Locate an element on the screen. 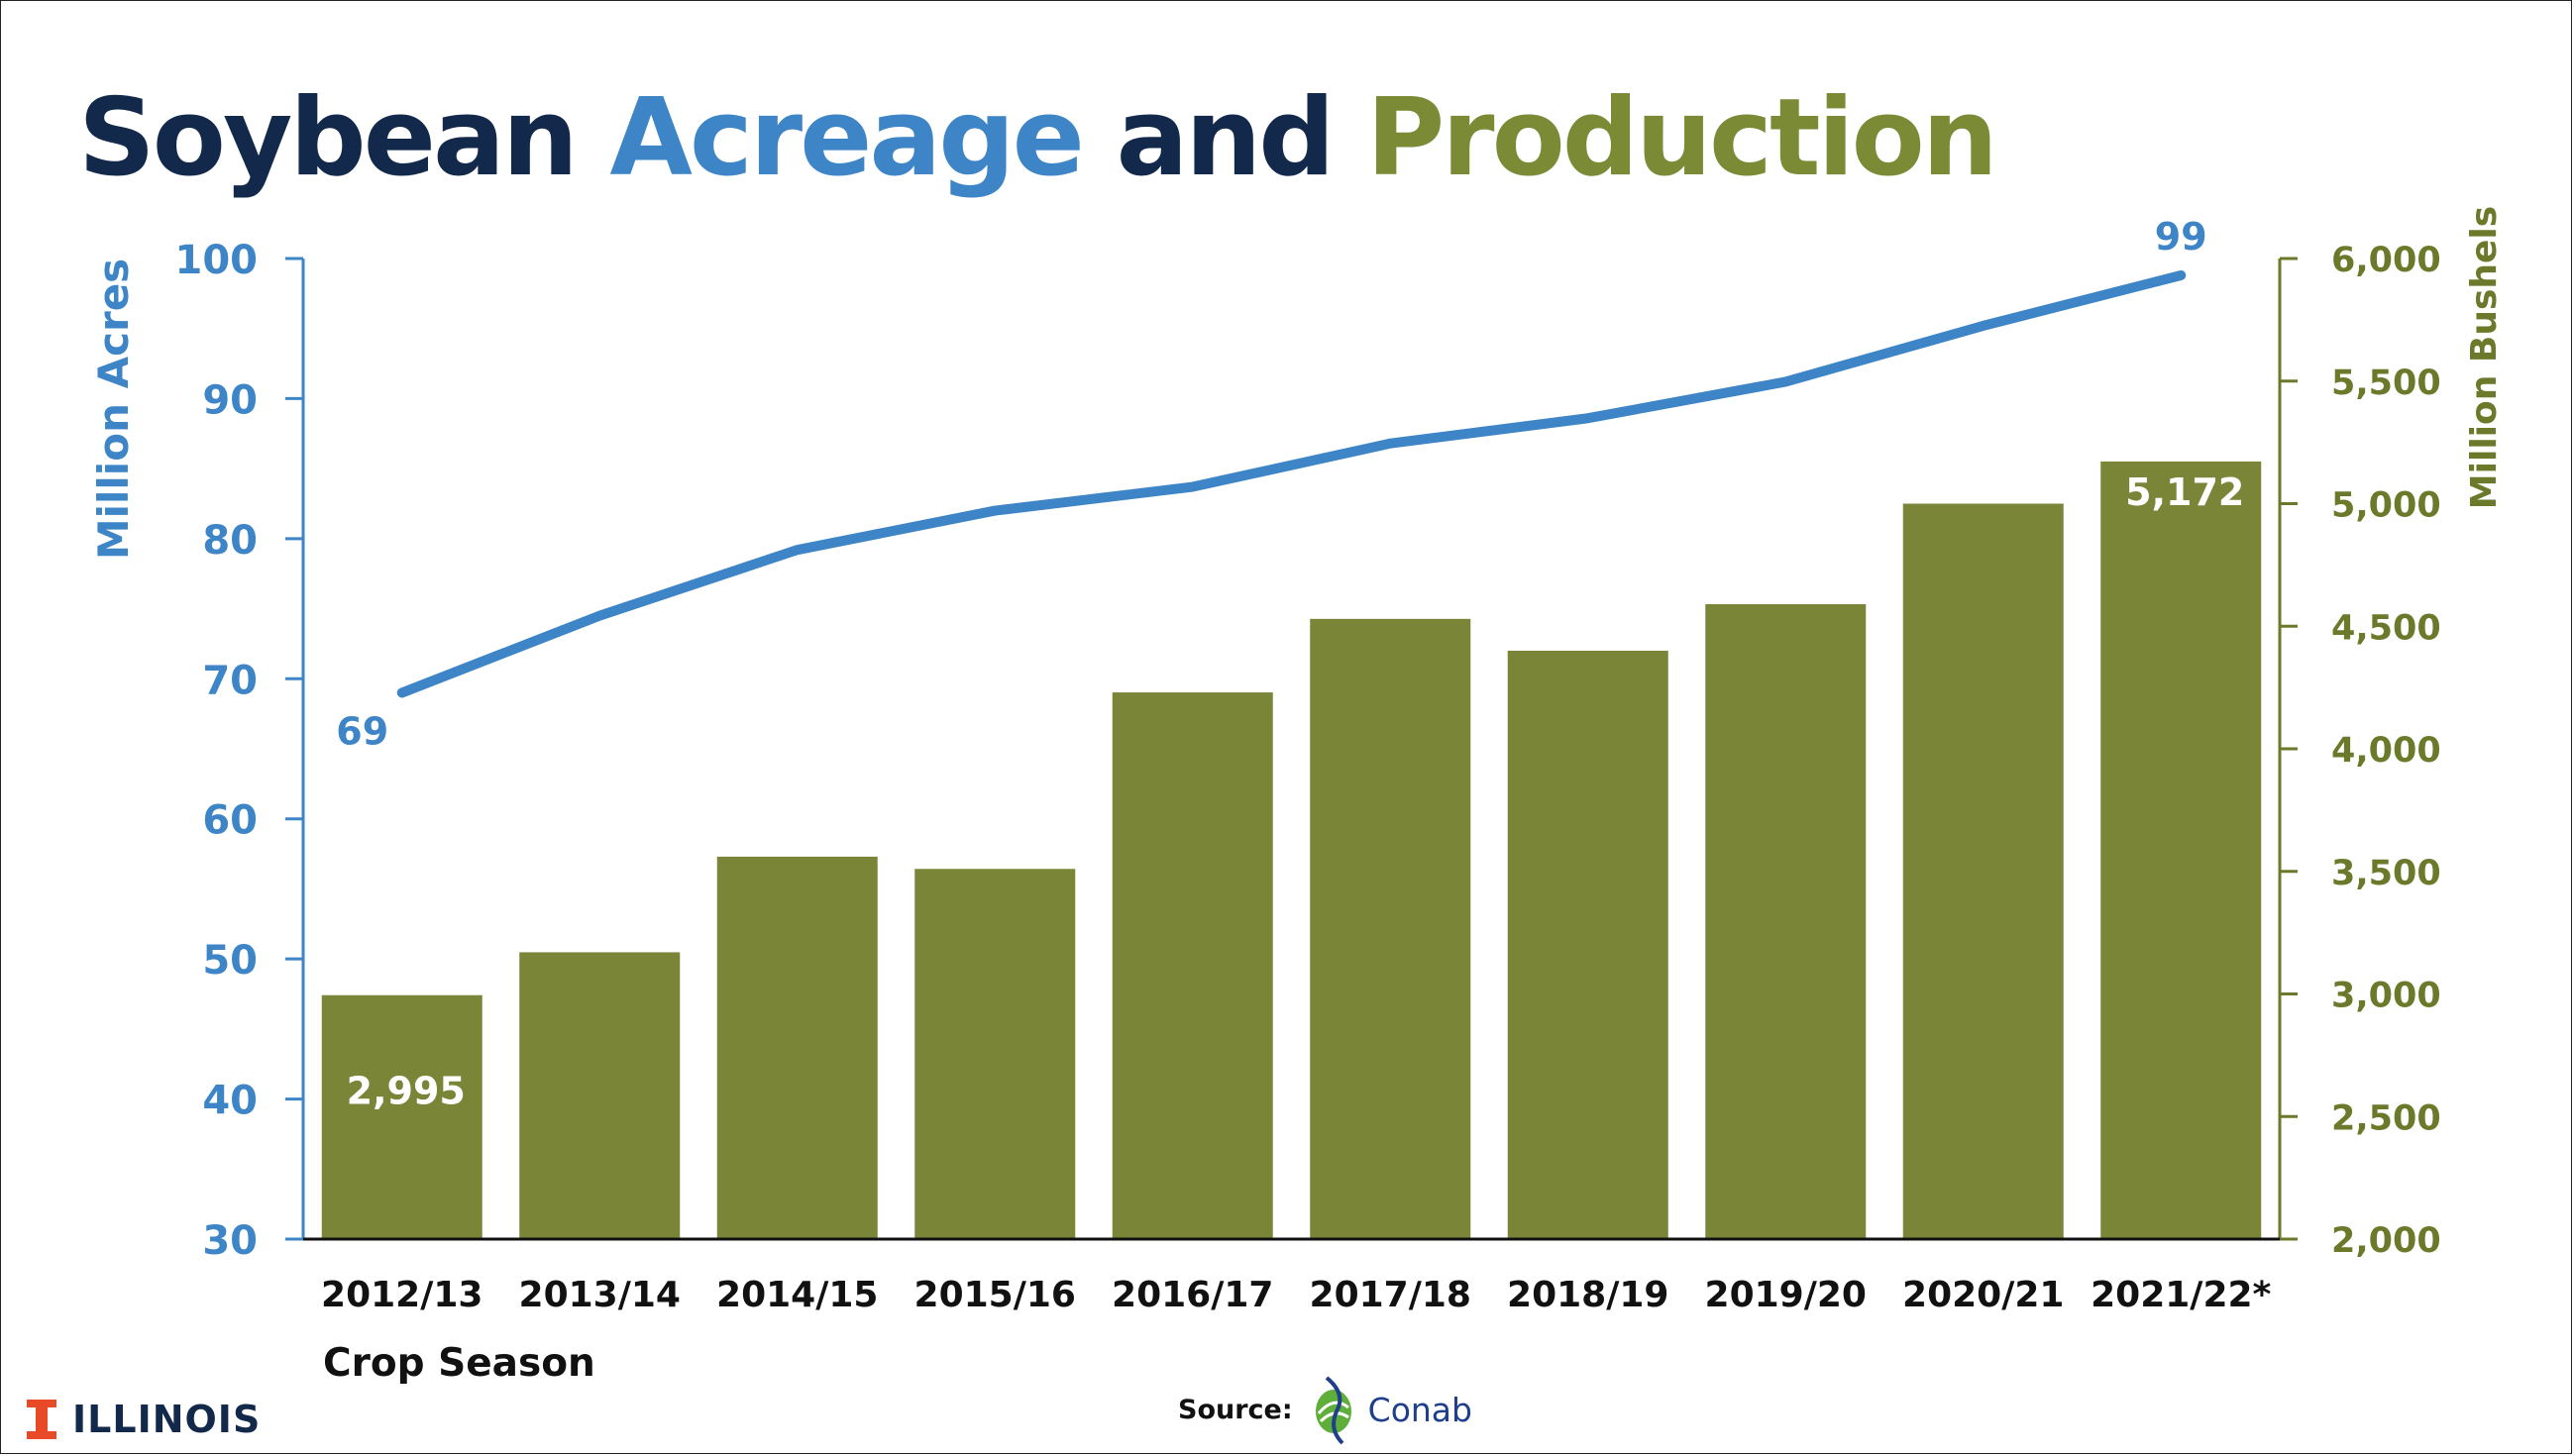  right-axis-tick-label-2: 3,000 is located at coordinates (2386, 996).